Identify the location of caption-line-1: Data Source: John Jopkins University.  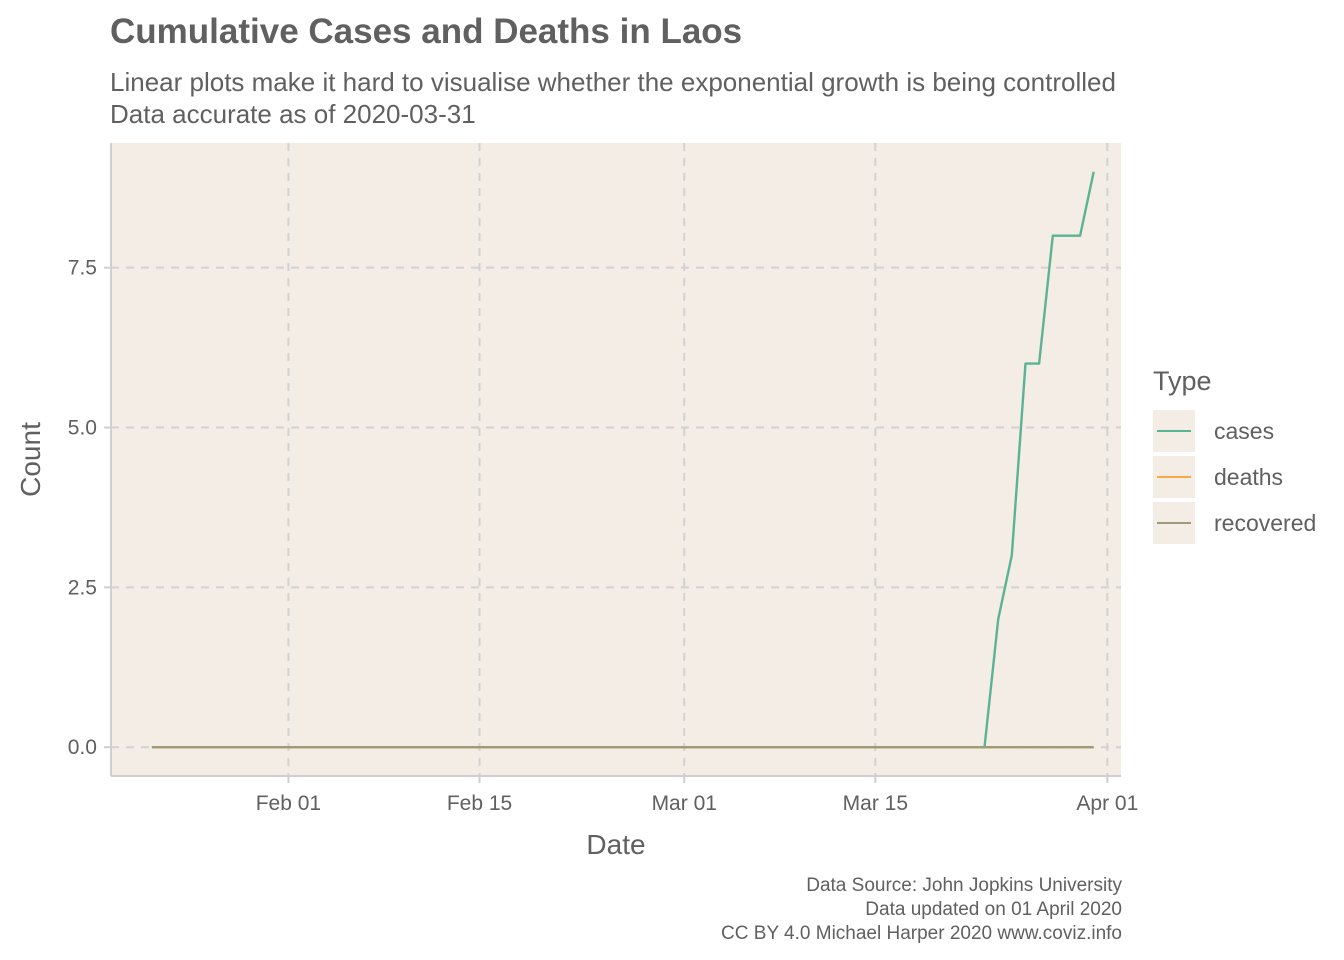
(964, 885).